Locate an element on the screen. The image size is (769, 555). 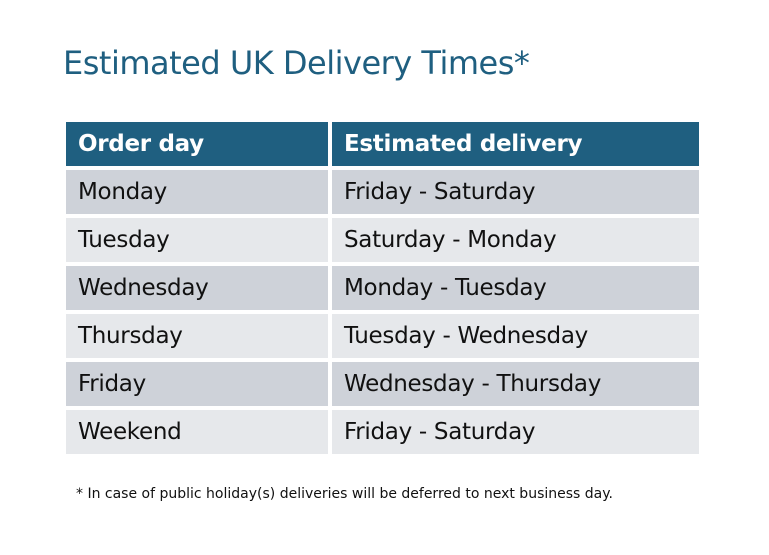
delivery-cell: Saturday - Monday is located at coordinates (515, 240).